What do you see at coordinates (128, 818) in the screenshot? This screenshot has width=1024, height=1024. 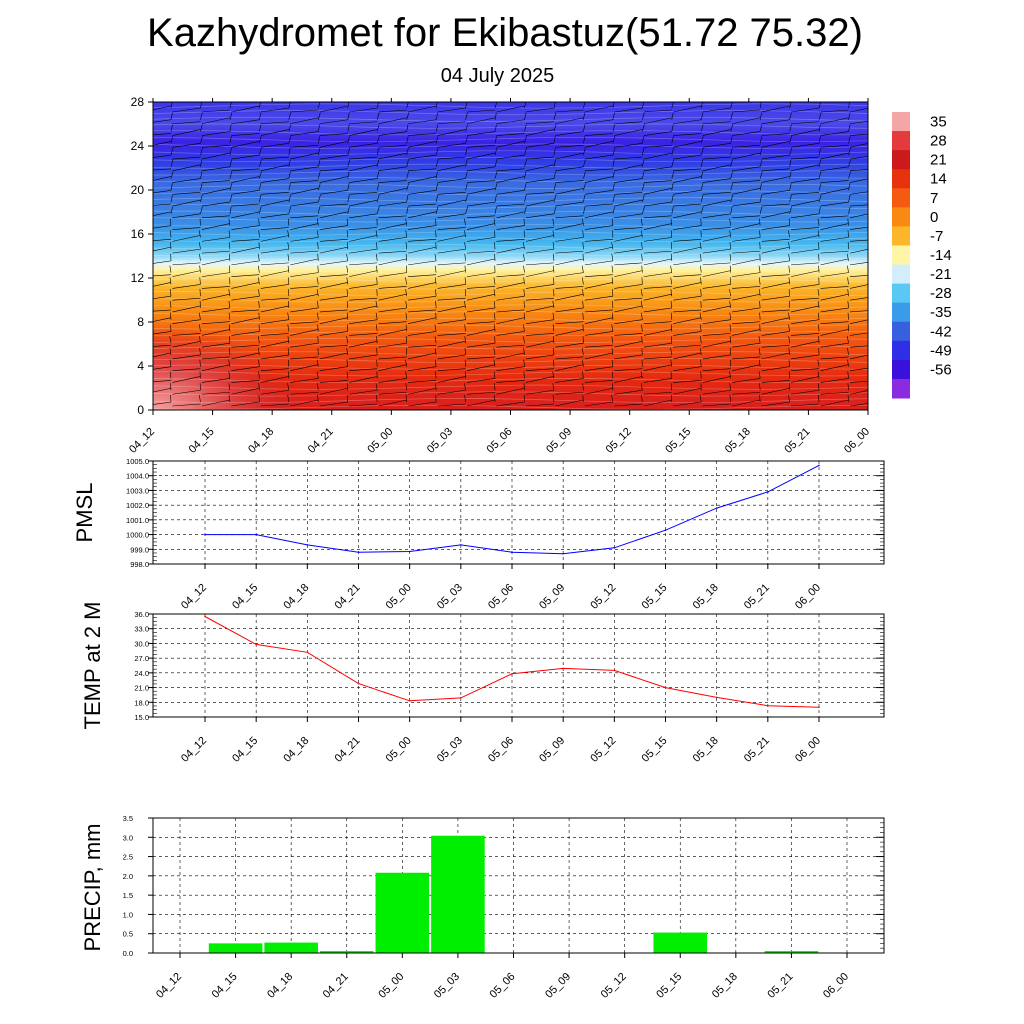 I see `y-tick-label: 3.5` at bounding box center [128, 818].